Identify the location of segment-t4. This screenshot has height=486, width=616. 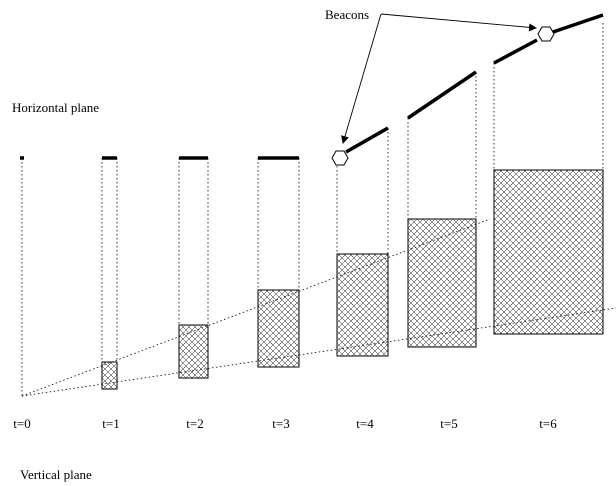
(367, 140).